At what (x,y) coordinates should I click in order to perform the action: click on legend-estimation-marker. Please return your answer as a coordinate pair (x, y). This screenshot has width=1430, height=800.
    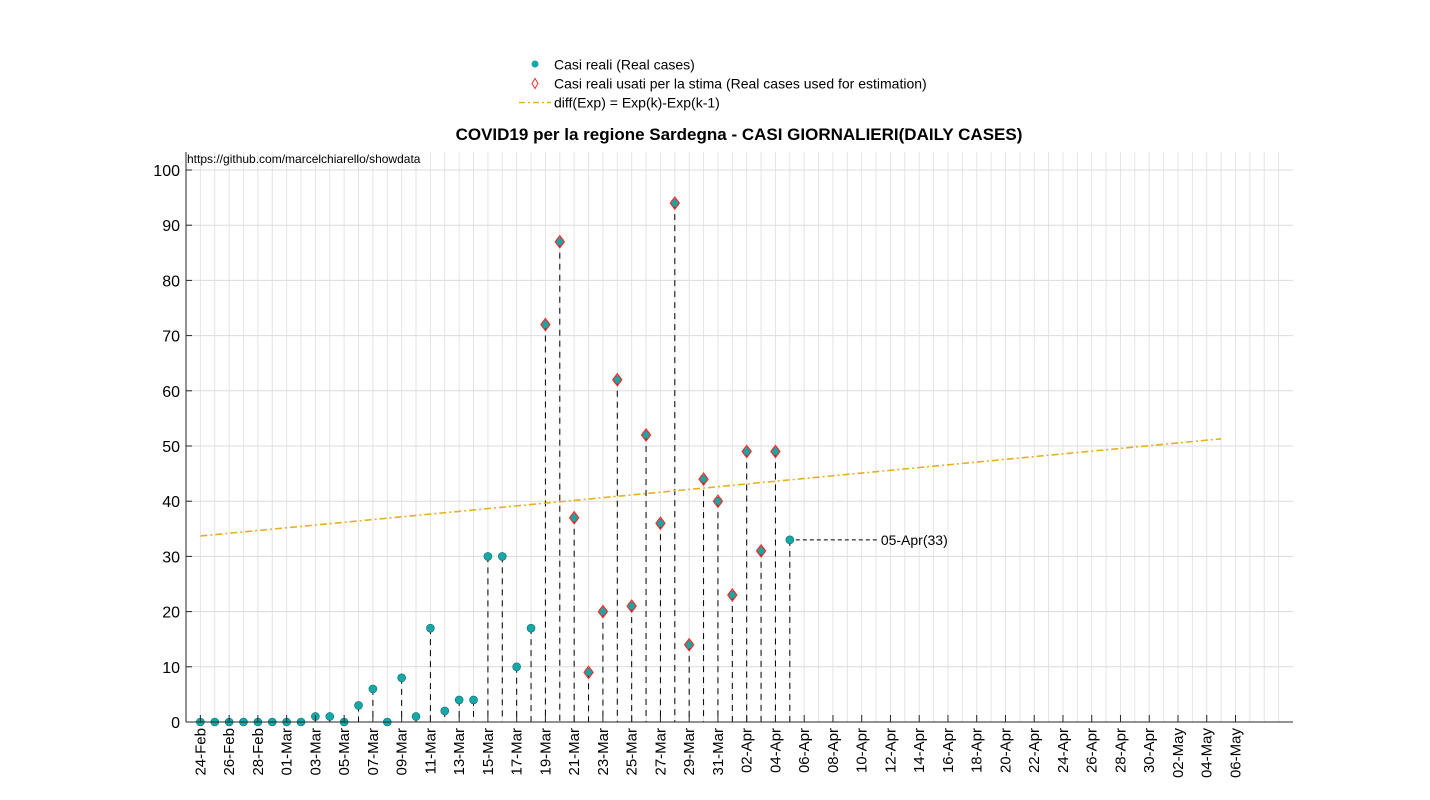
    Looking at the image, I should click on (535, 83).